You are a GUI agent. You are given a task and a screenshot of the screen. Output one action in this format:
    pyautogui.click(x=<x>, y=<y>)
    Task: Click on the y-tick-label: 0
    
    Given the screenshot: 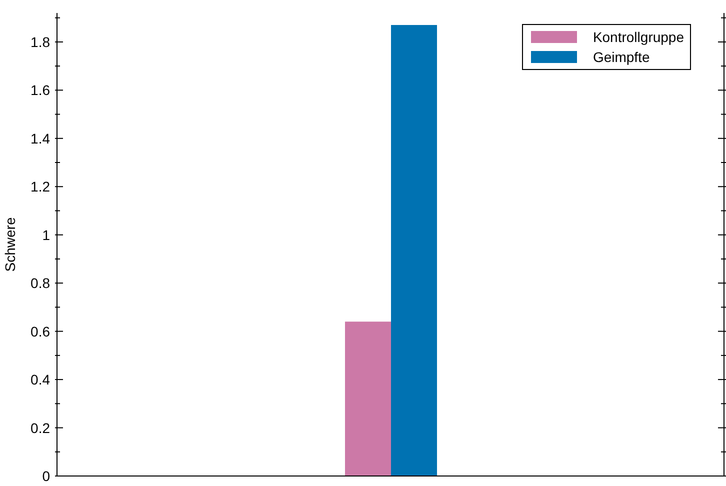 What is the action you would take?
    pyautogui.click(x=46, y=476)
    